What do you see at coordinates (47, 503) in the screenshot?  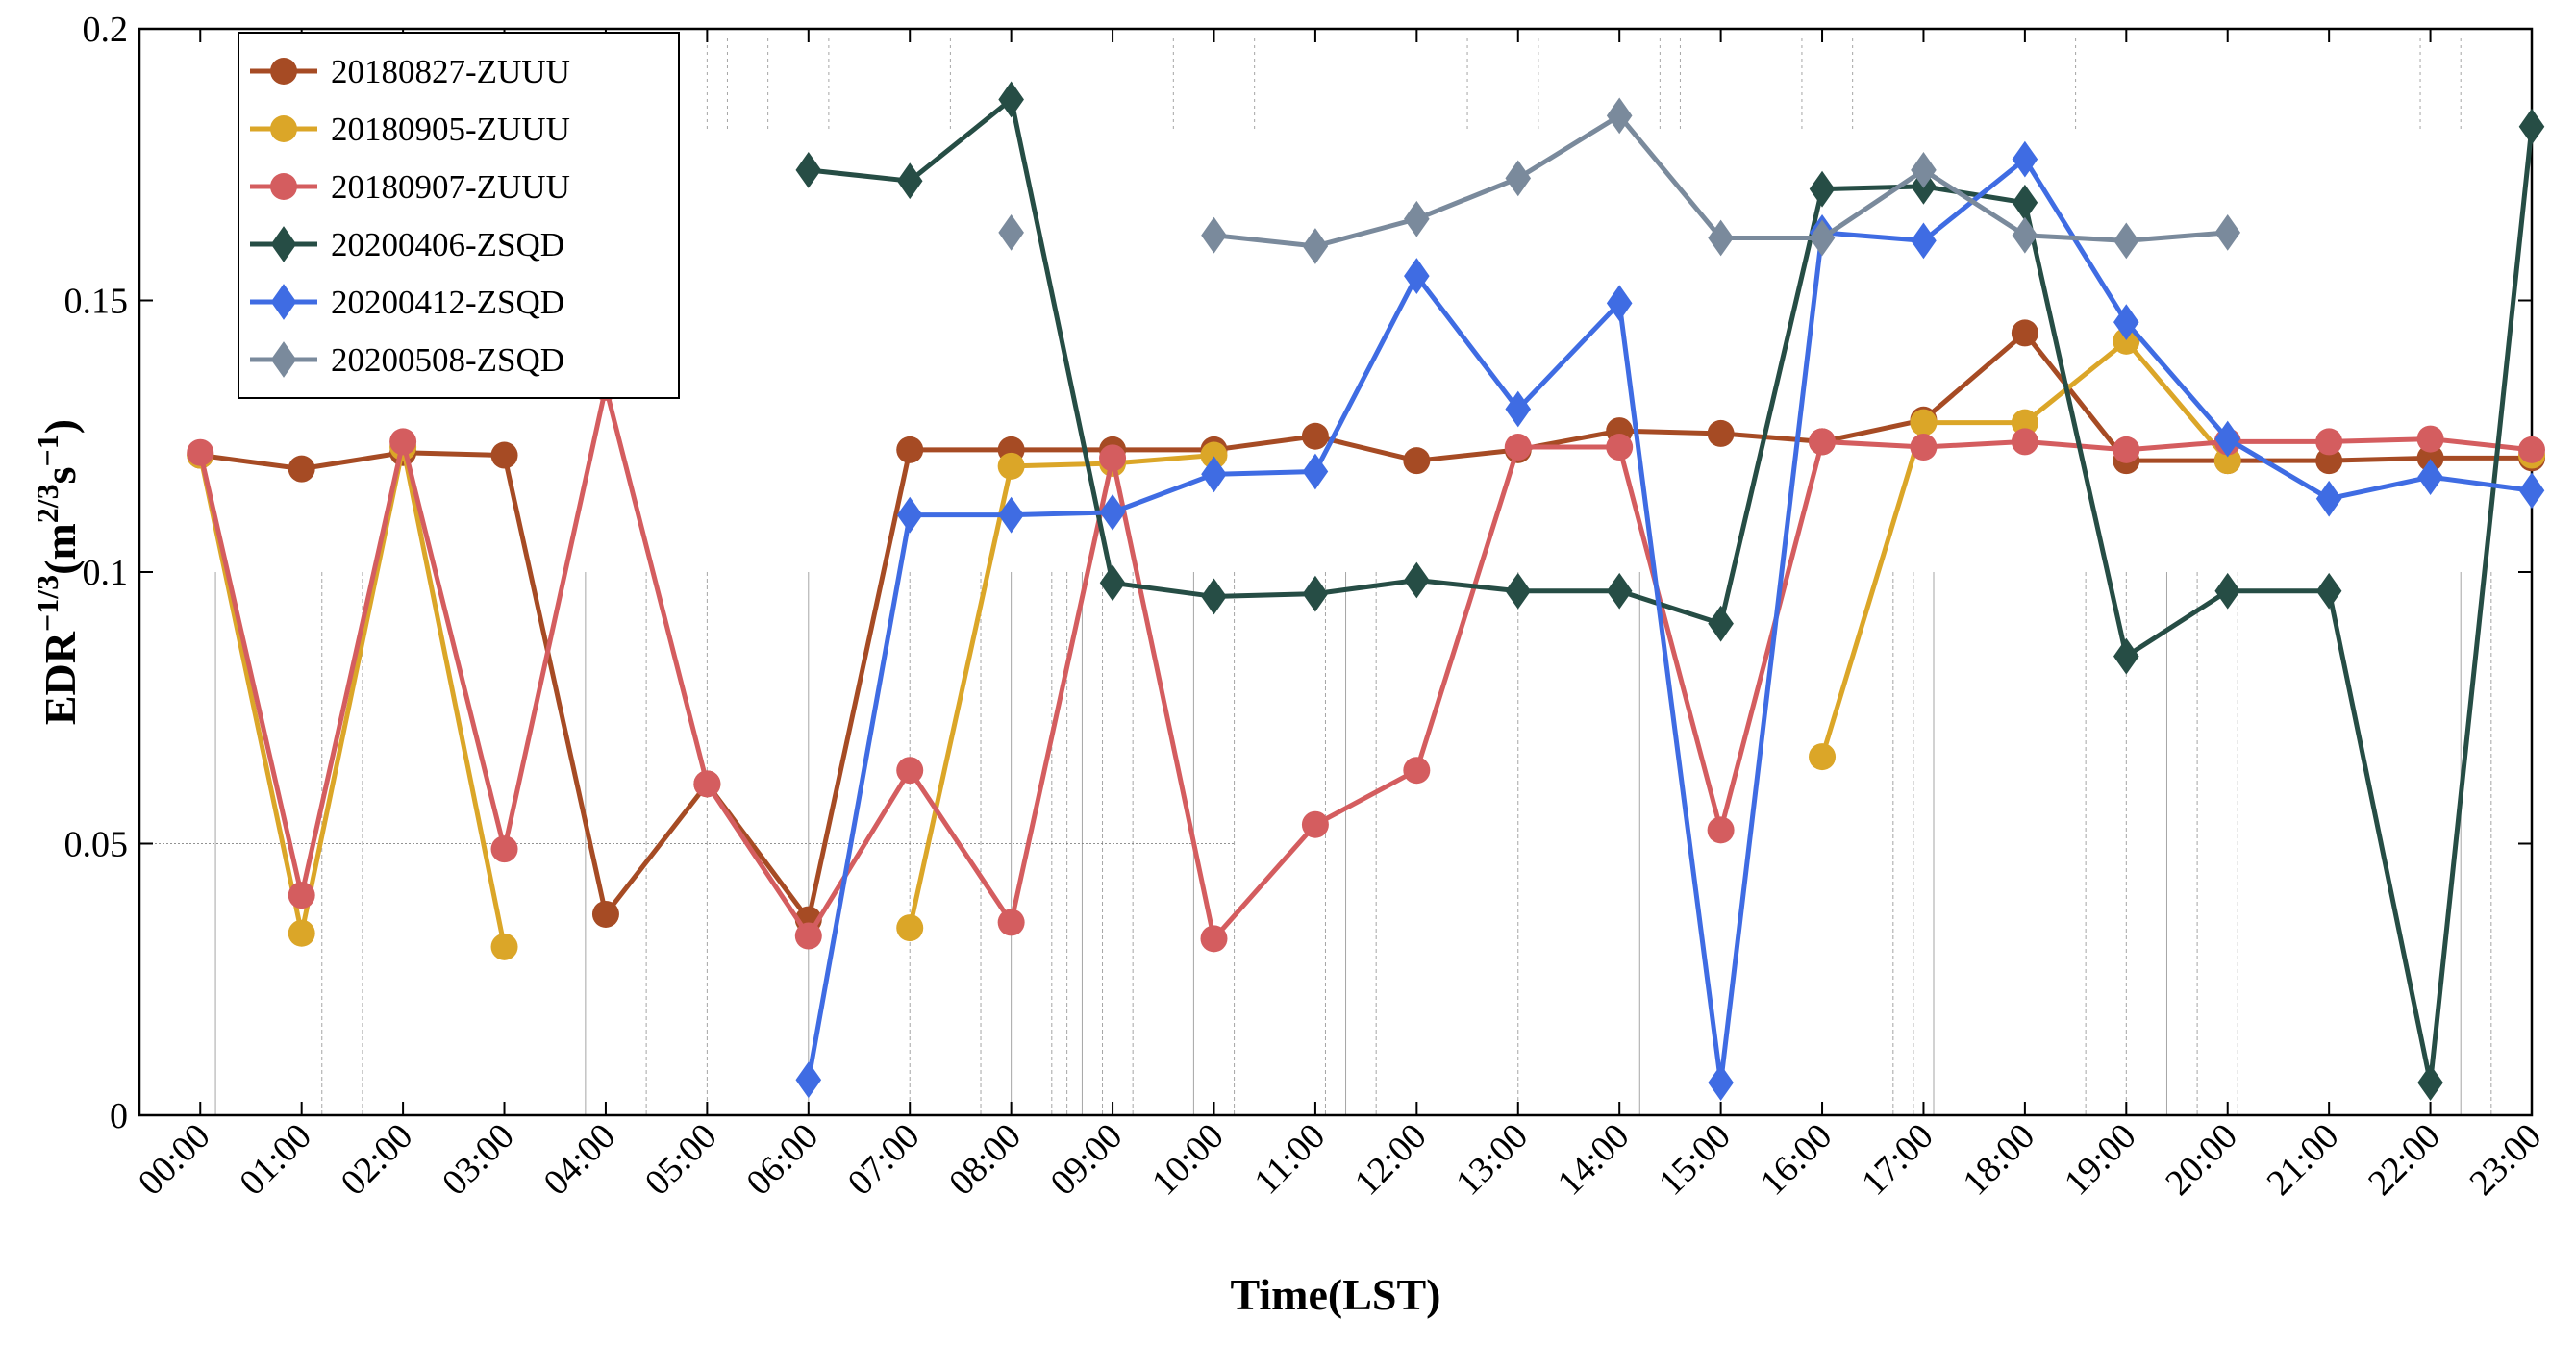 I see `y-axis-title-unit-exponent-1: 2/3` at bounding box center [47, 503].